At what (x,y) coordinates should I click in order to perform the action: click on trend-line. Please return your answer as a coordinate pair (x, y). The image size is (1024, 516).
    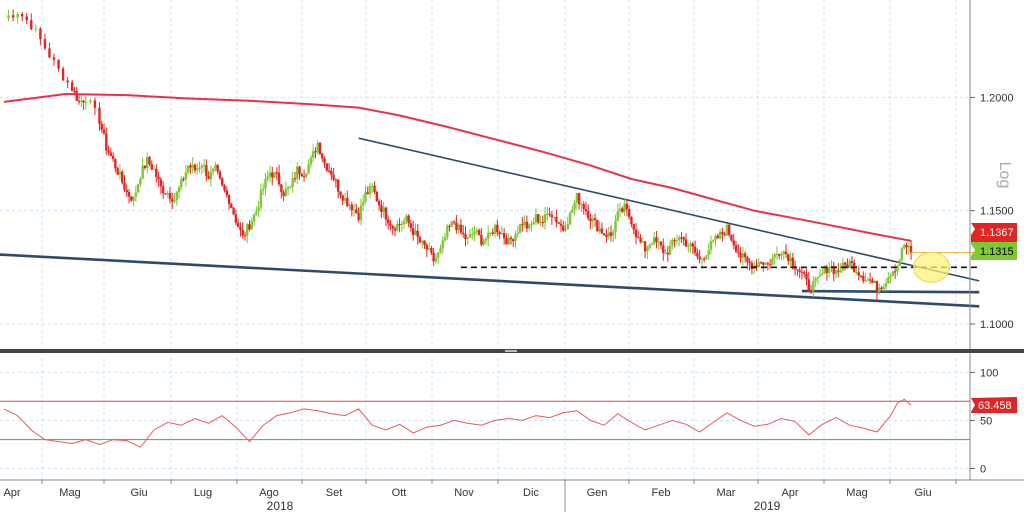
    Looking at the image, I should click on (490, 280).